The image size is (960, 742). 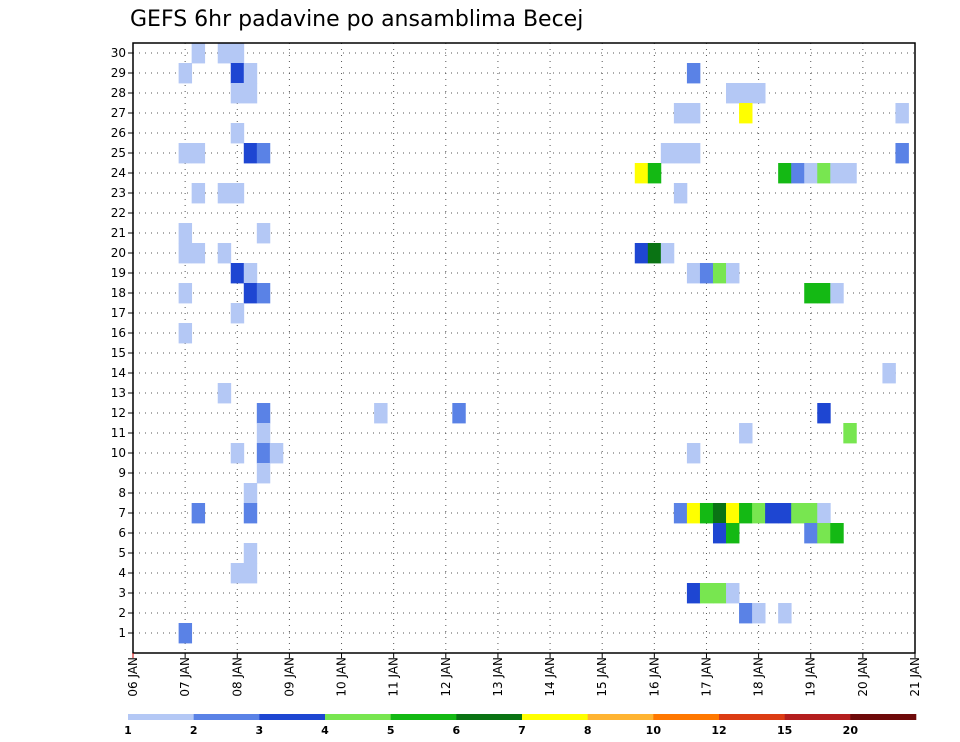 What do you see at coordinates (122, 473) in the screenshot?
I see `y-tick-label: 9` at bounding box center [122, 473].